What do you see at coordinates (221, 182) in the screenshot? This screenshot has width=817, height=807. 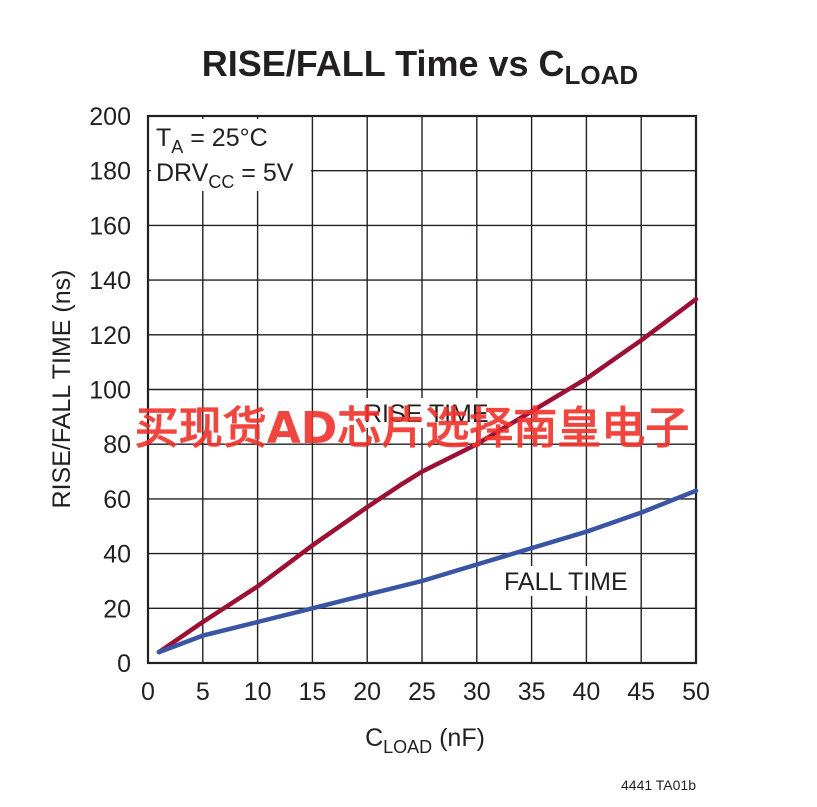 I see `condition-supply-subscript: CC` at bounding box center [221, 182].